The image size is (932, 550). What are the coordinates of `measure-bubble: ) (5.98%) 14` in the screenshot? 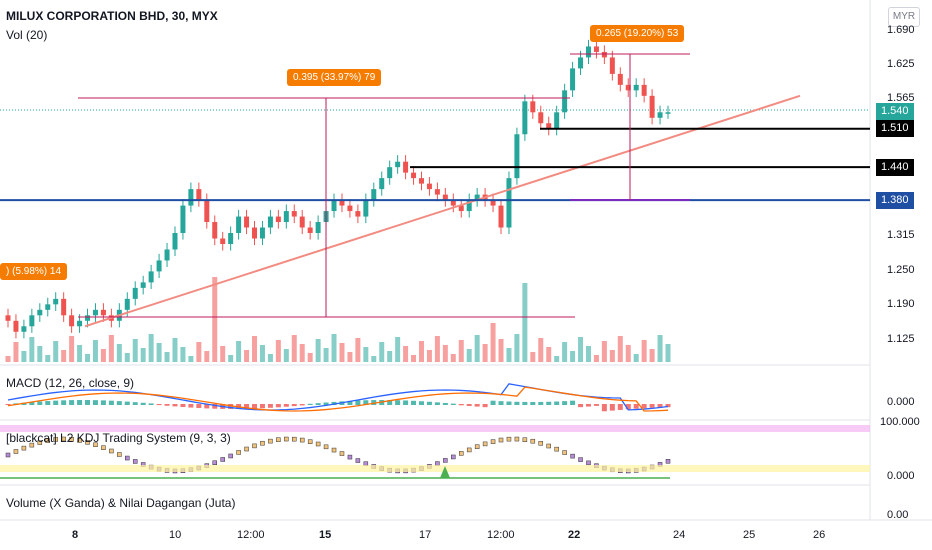 It's located at (34, 271).